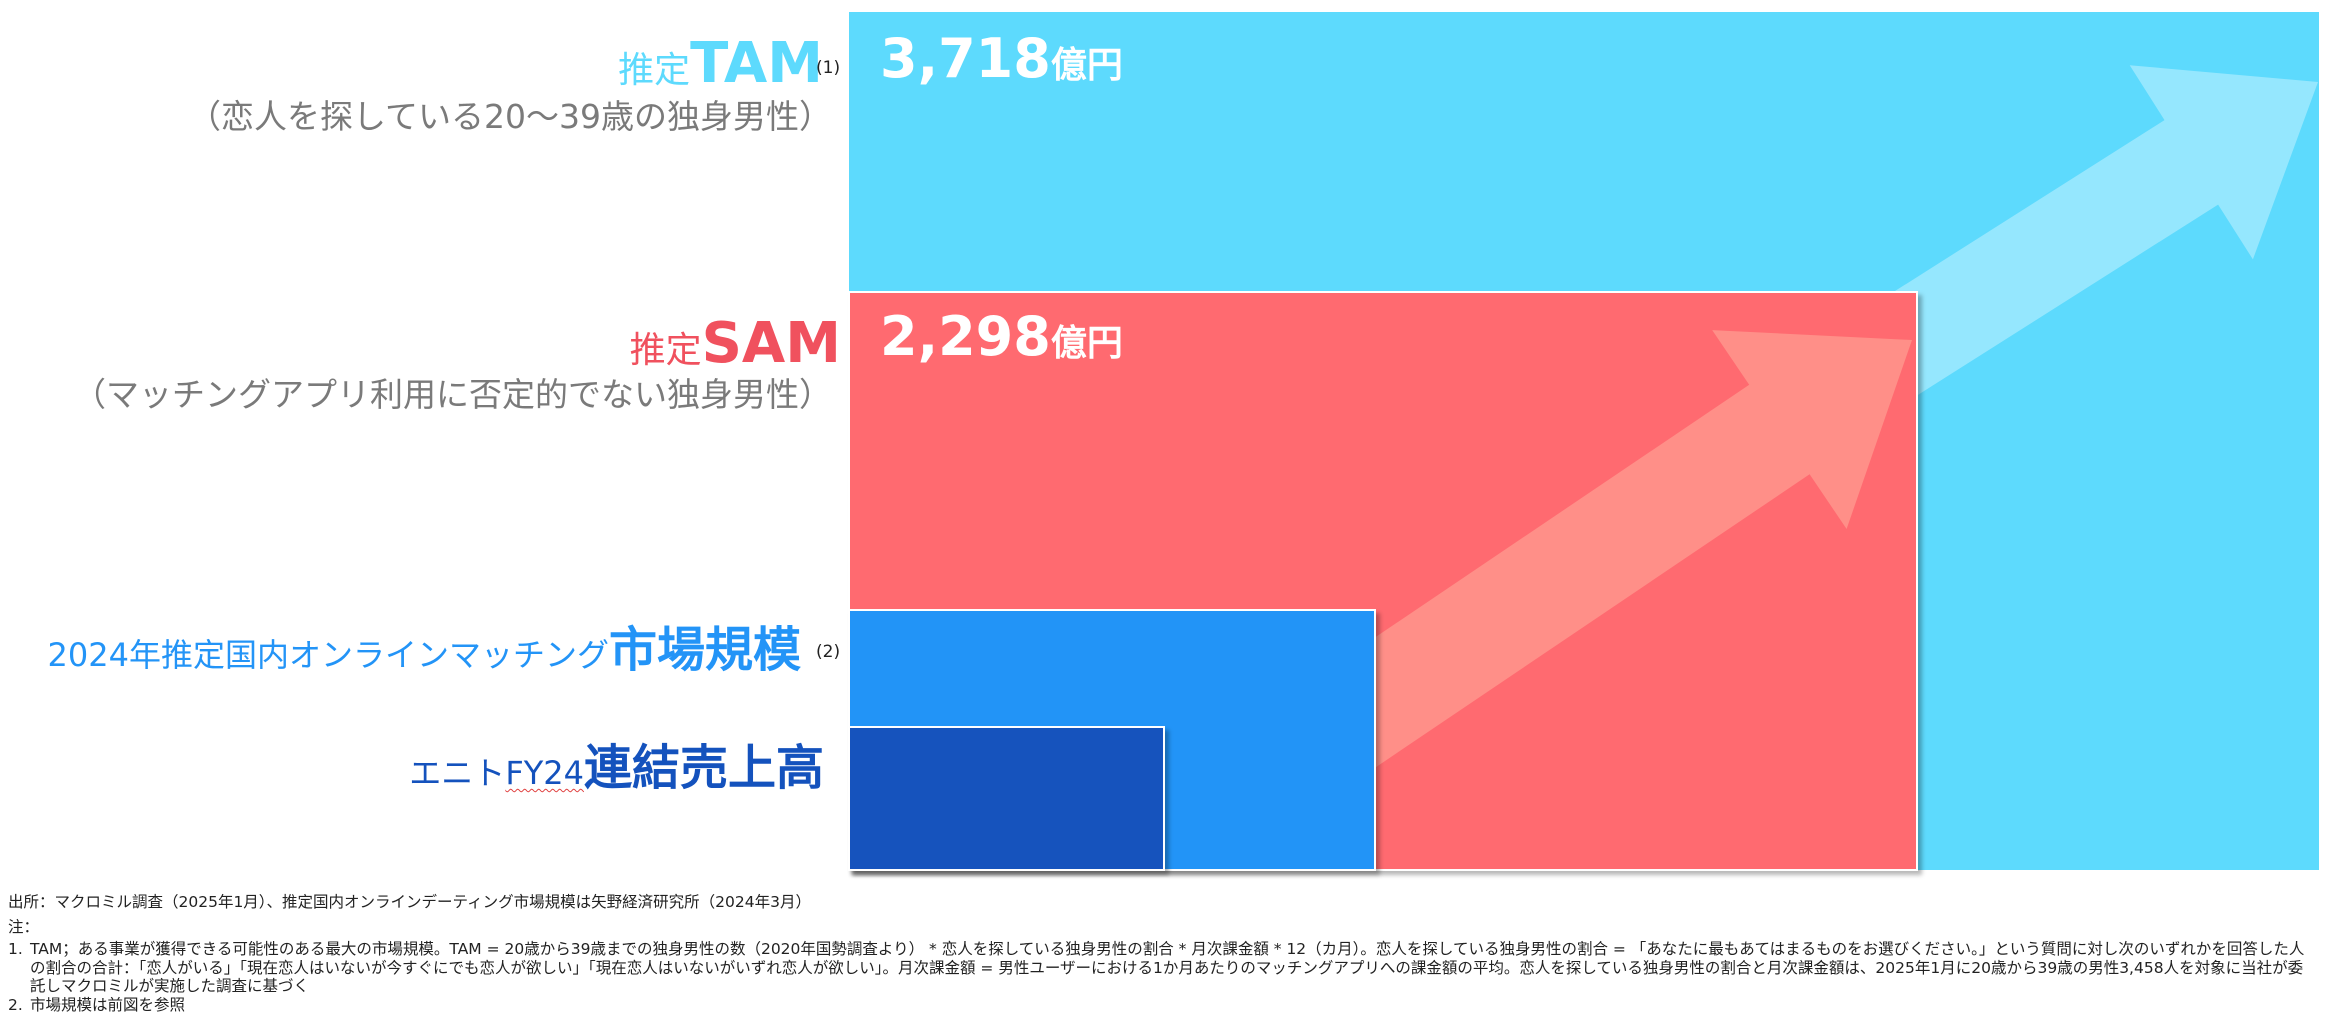  What do you see at coordinates (703, 768) in the screenshot?
I see `sales-emphasis: 連結売上高` at bounding box center [703, 768].